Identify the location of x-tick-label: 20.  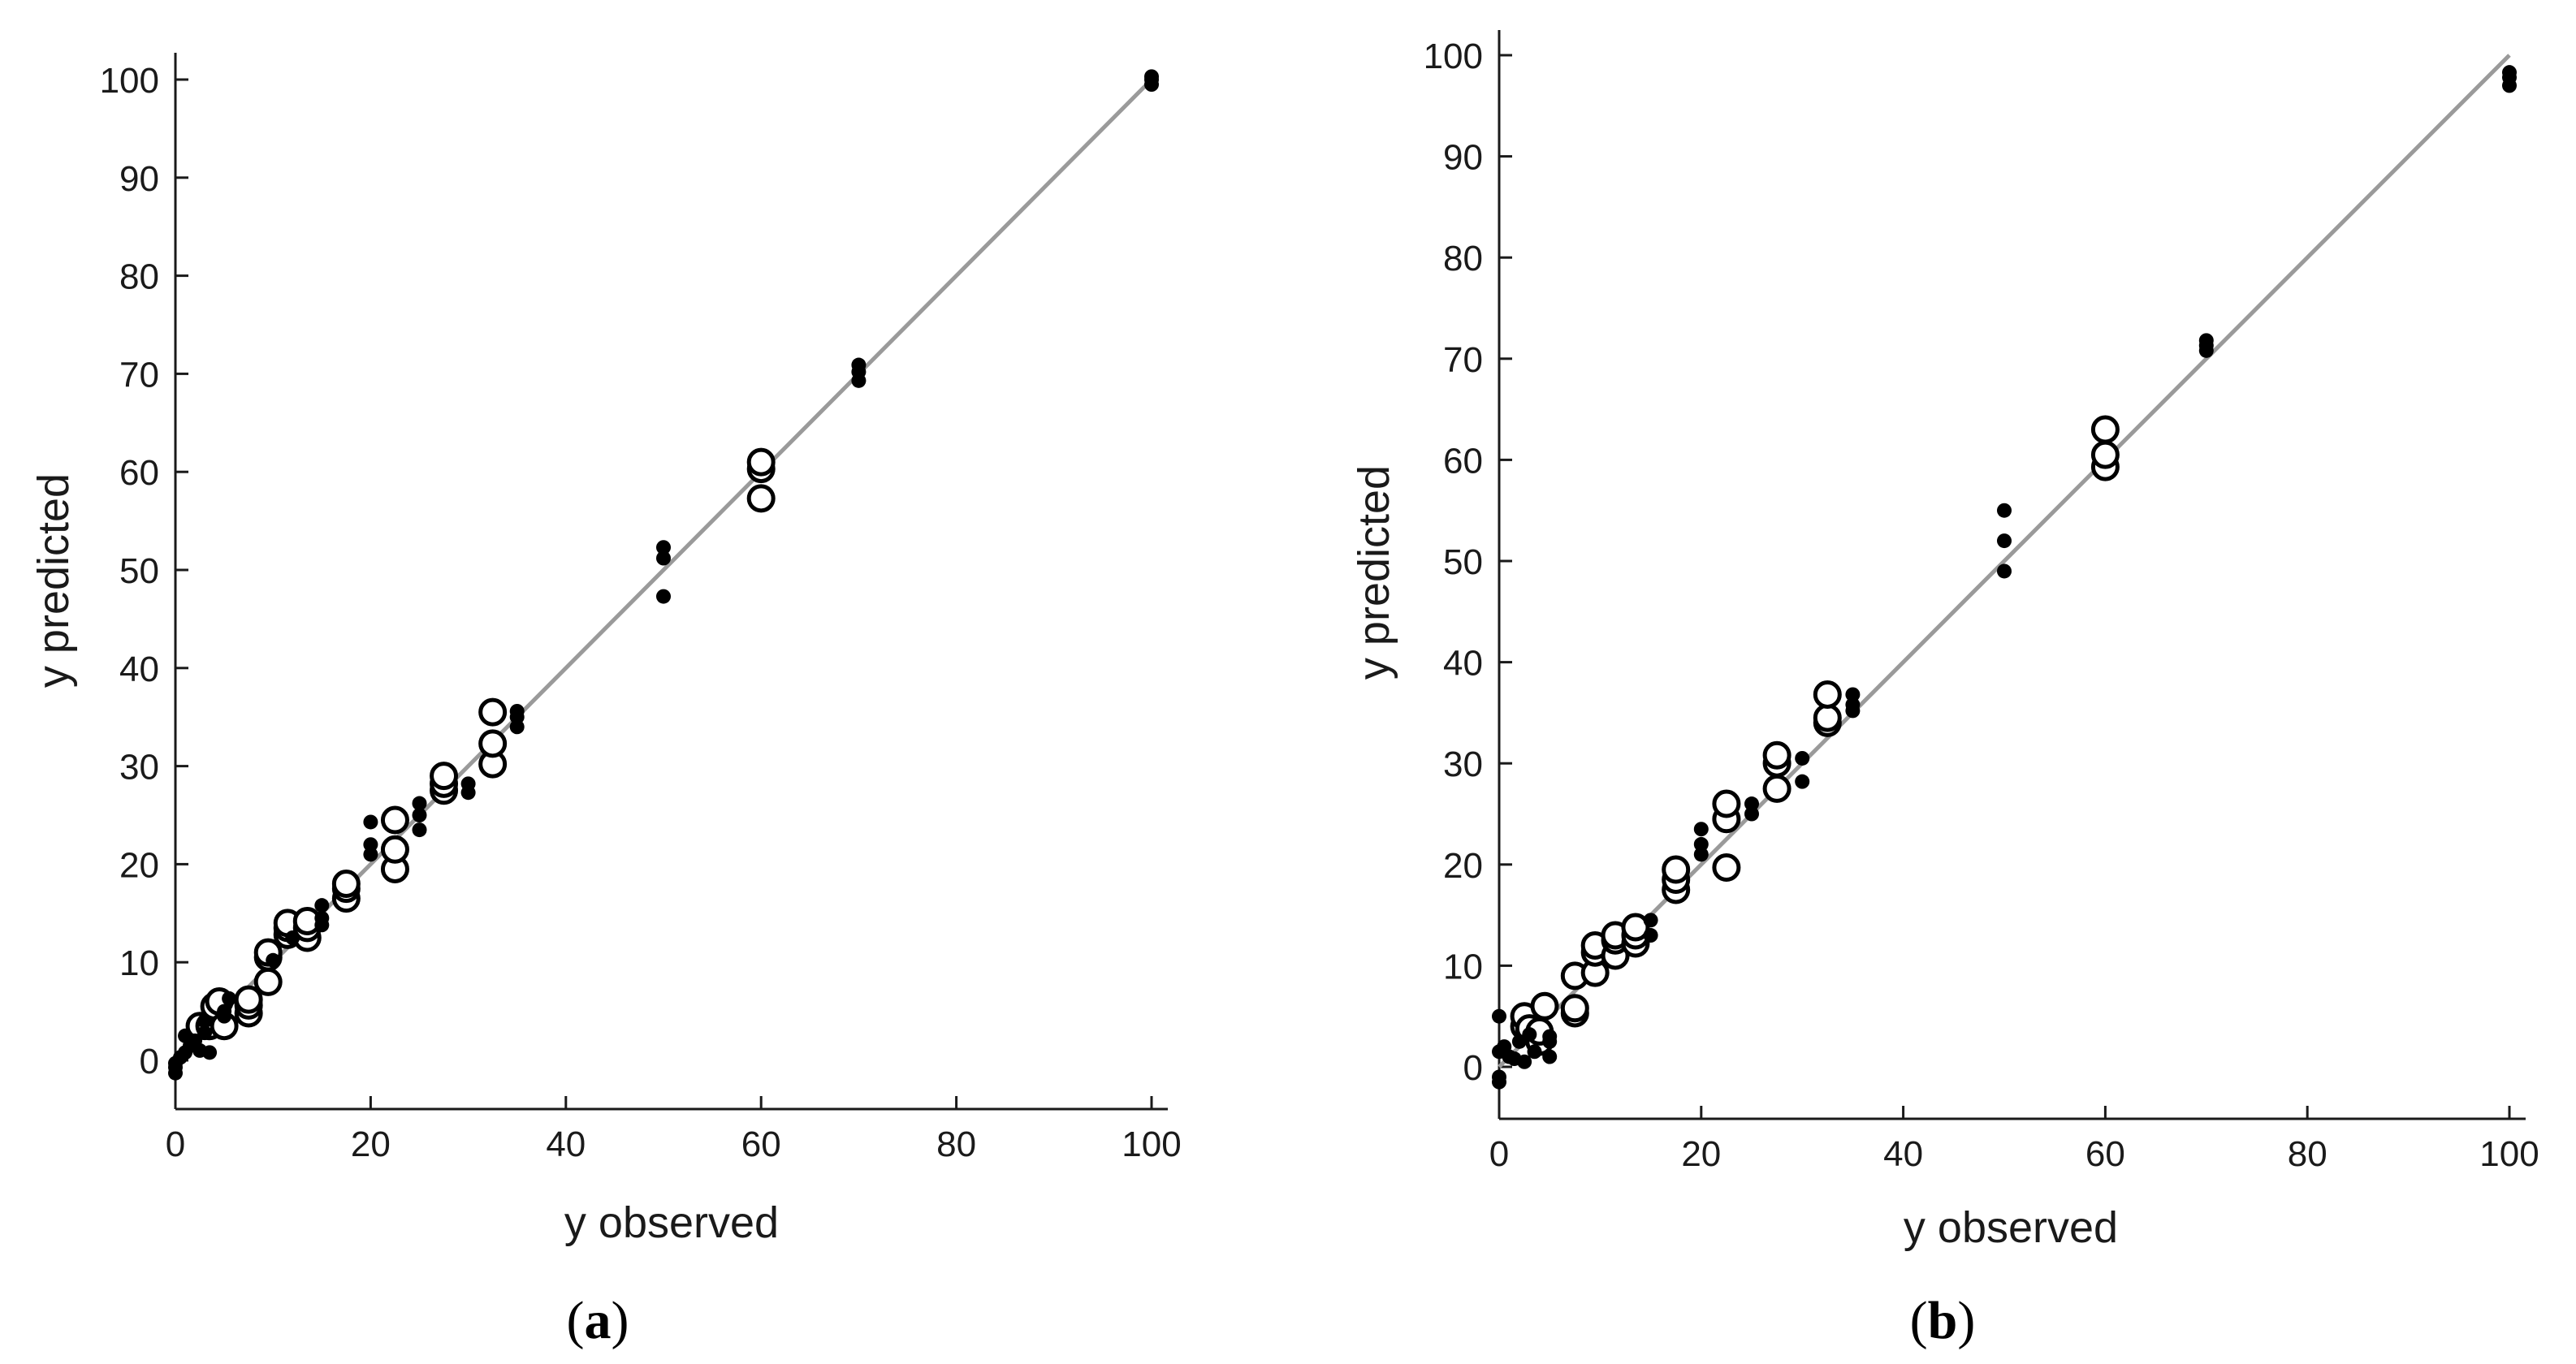
(371, 1144).